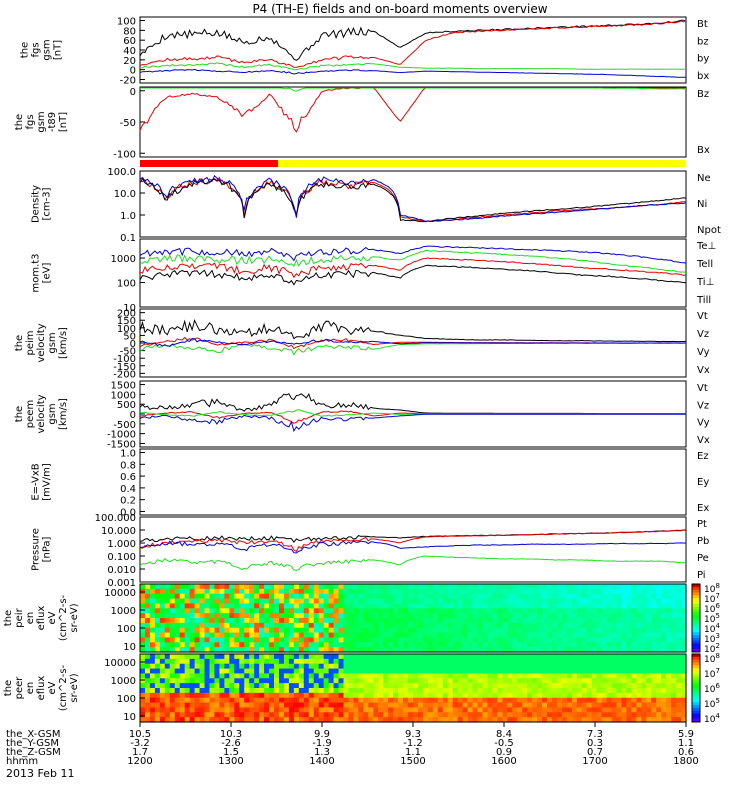  What do you see at coordinates (710, 690) in the screenshot?
I see `colorbar-tick-base: 10` at bounding box center [710, 690].